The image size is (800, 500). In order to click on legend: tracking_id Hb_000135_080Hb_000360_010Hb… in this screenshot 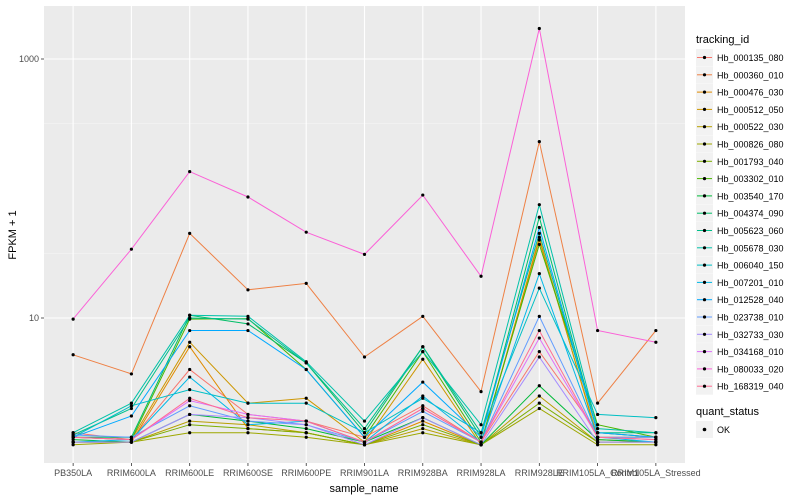, I will do `click(740, 236)`.